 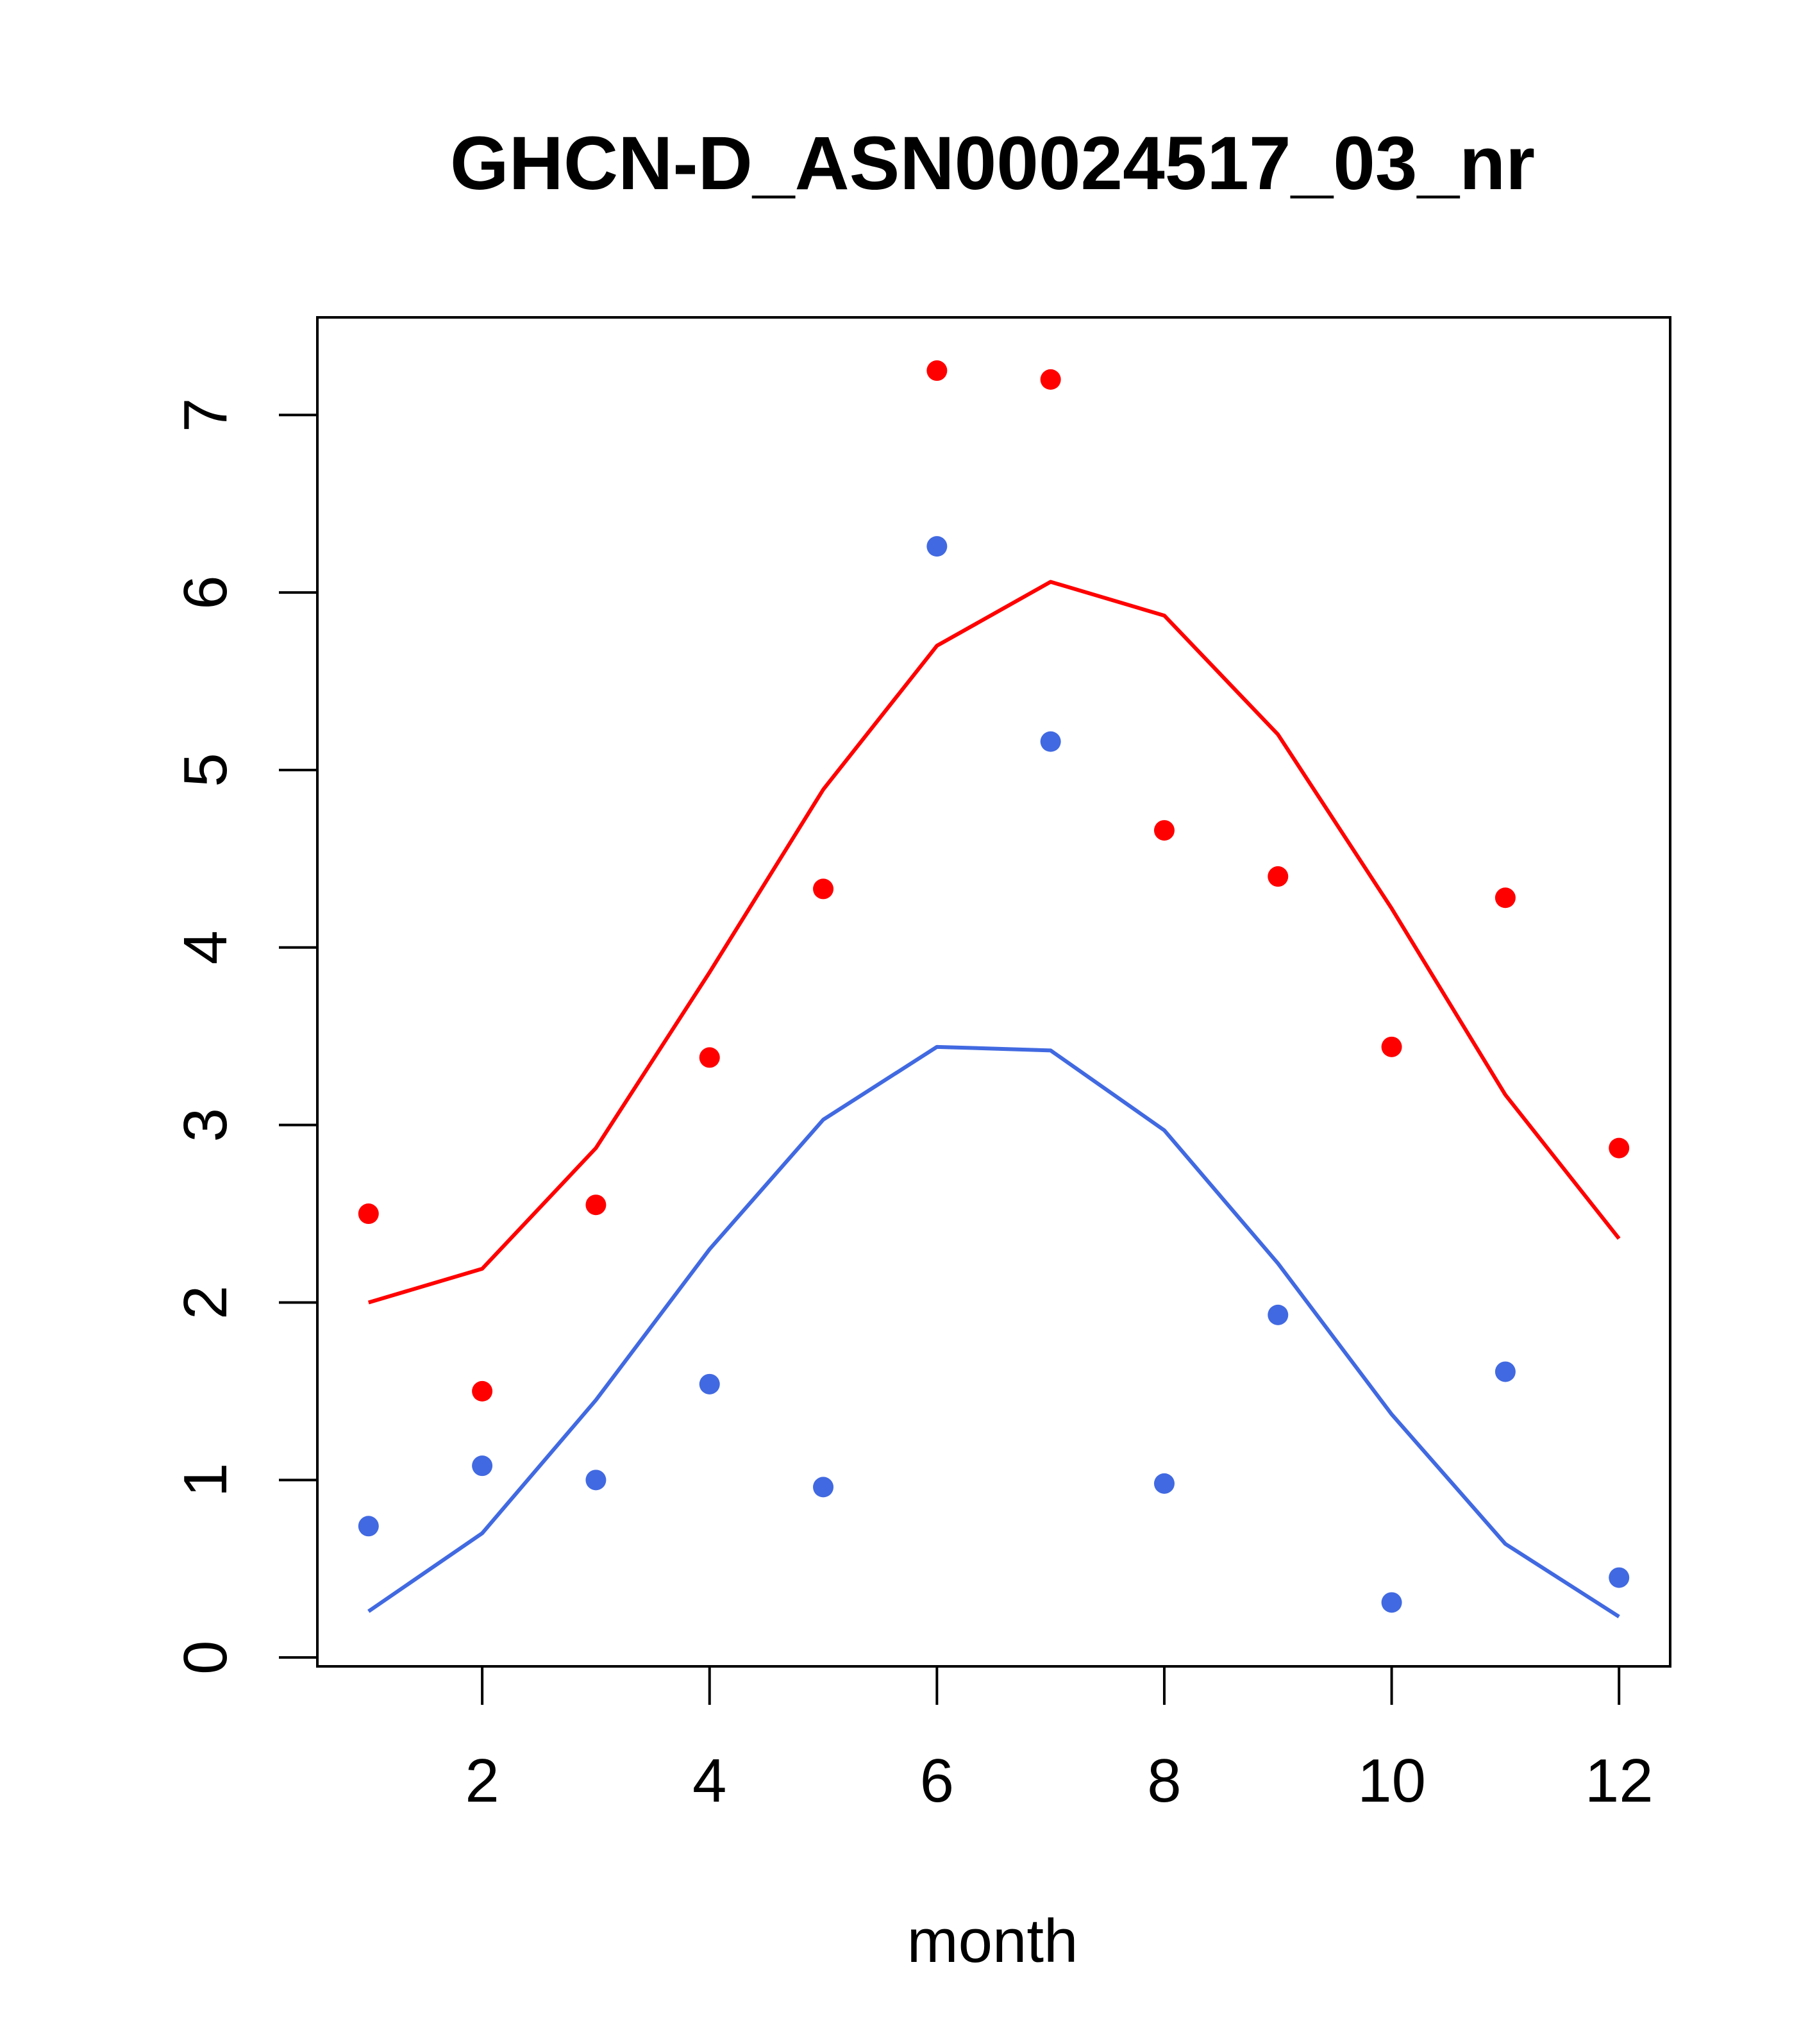 I want to click on y-tick-label: 7, so click(x=205, y=415).